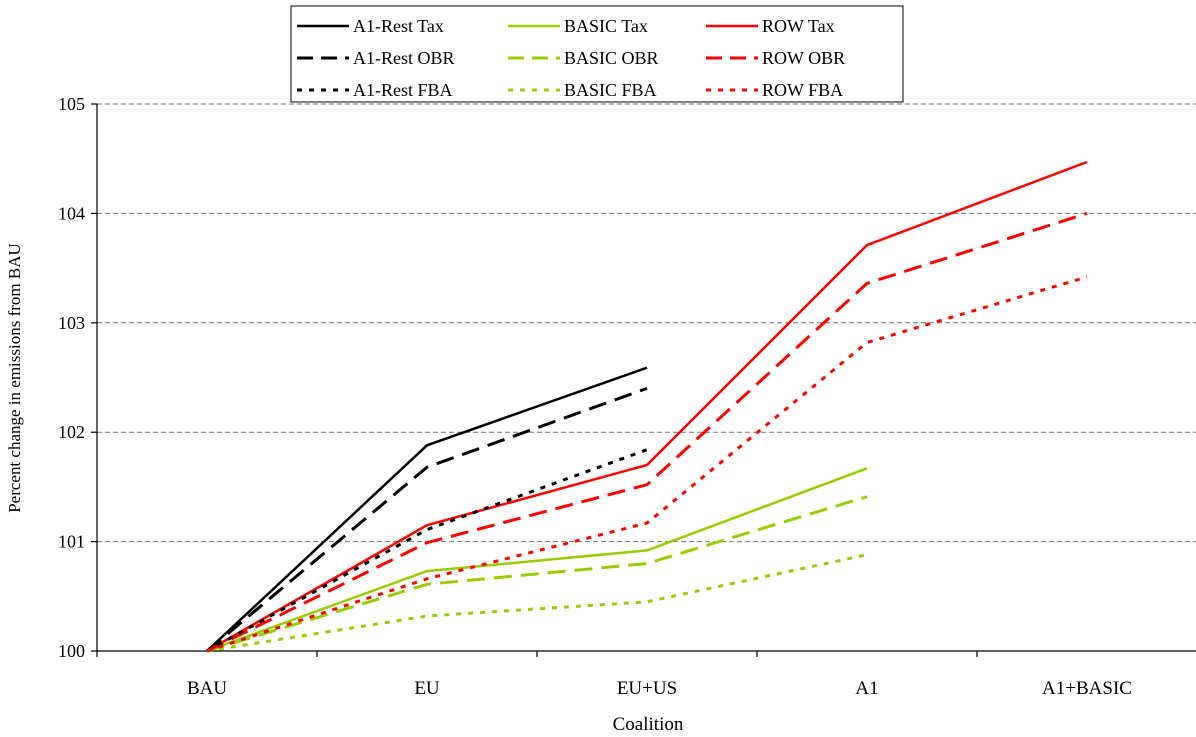  I want to click on legend-label: ROW OBR, so click(803, 58).